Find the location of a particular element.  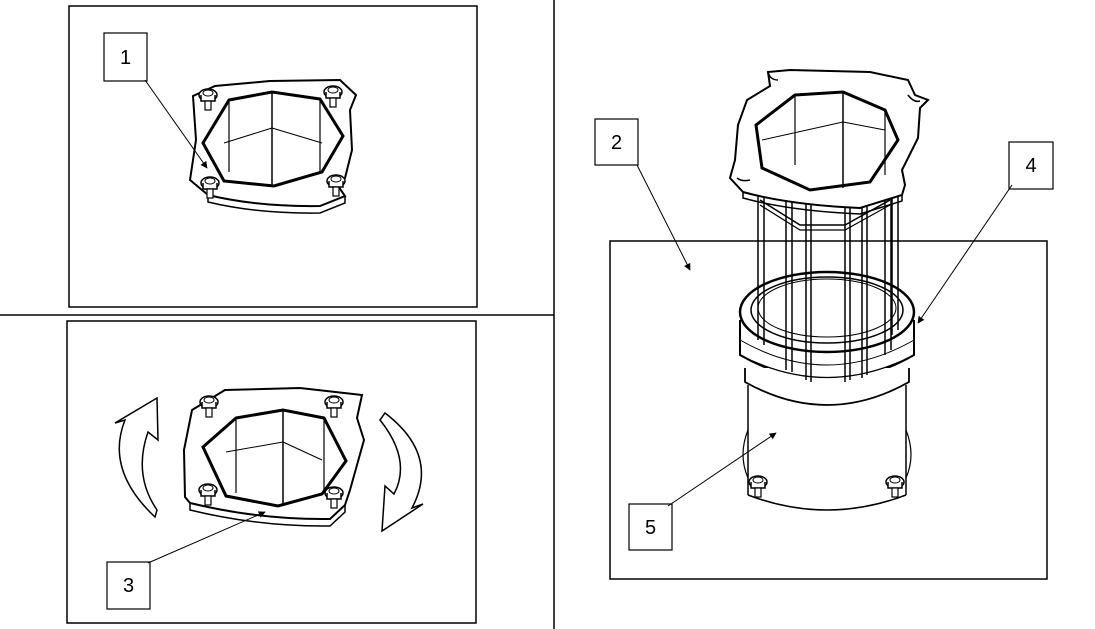

rotate-counterclockwise-arrow is located at coordinates (136, 457).